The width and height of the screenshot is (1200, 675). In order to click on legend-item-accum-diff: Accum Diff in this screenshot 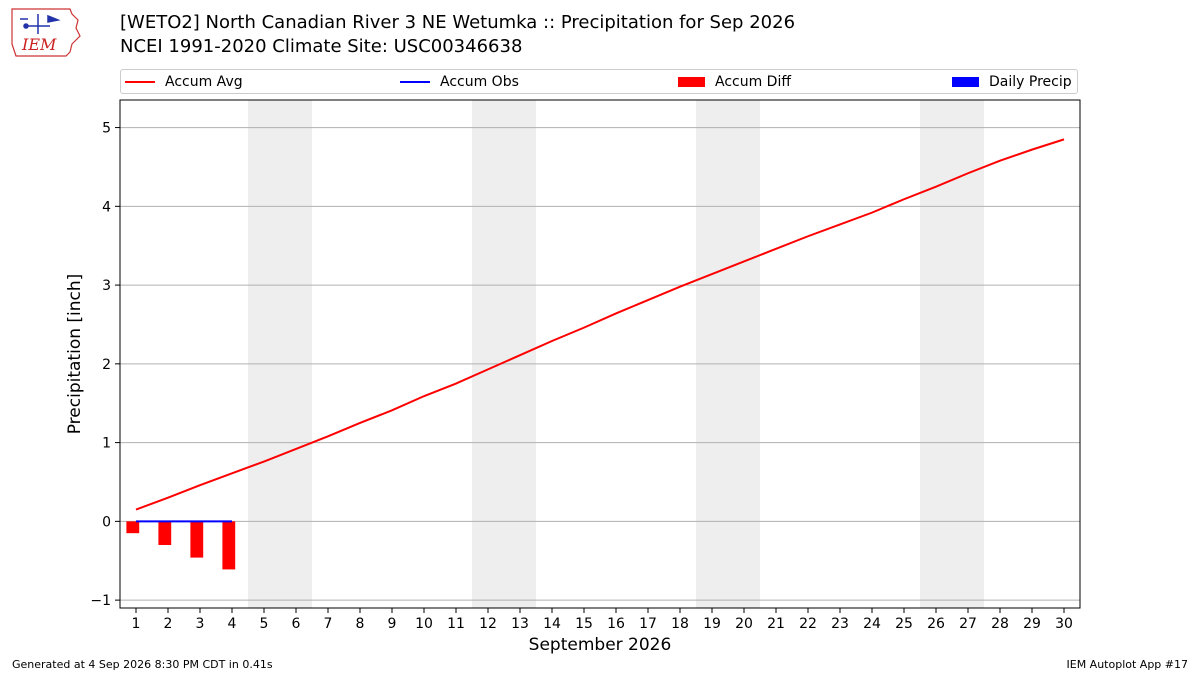, I will do `click(734, 82)`.